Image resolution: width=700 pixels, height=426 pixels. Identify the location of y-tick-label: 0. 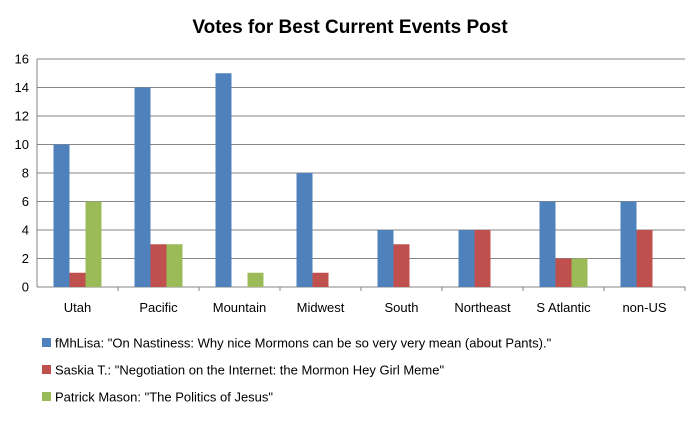
(25, 287).